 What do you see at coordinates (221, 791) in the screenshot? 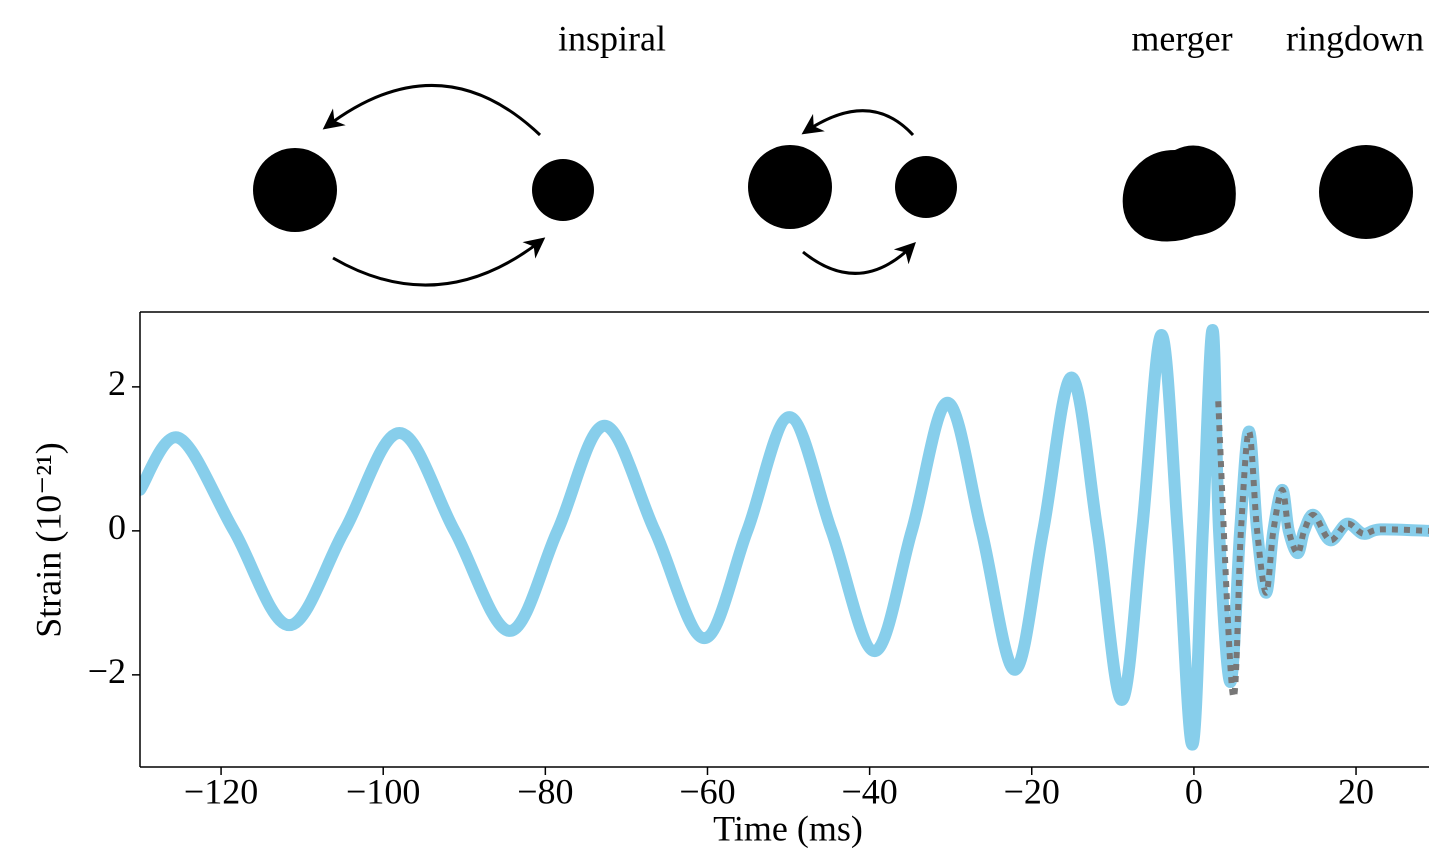
I see `x-tick-label: −120` at bounding box center [221, 791].